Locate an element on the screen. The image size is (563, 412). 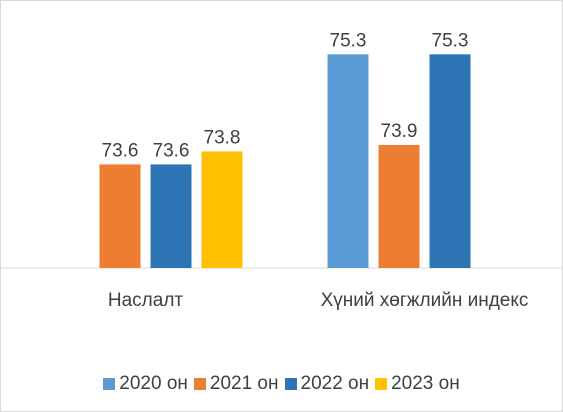
legend-label: 2020 он is located at coordinates (153, 383).